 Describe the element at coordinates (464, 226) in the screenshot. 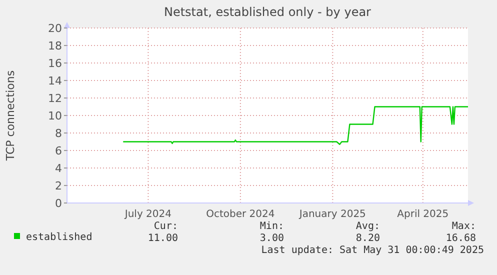

I see `text: Max:` at that location.